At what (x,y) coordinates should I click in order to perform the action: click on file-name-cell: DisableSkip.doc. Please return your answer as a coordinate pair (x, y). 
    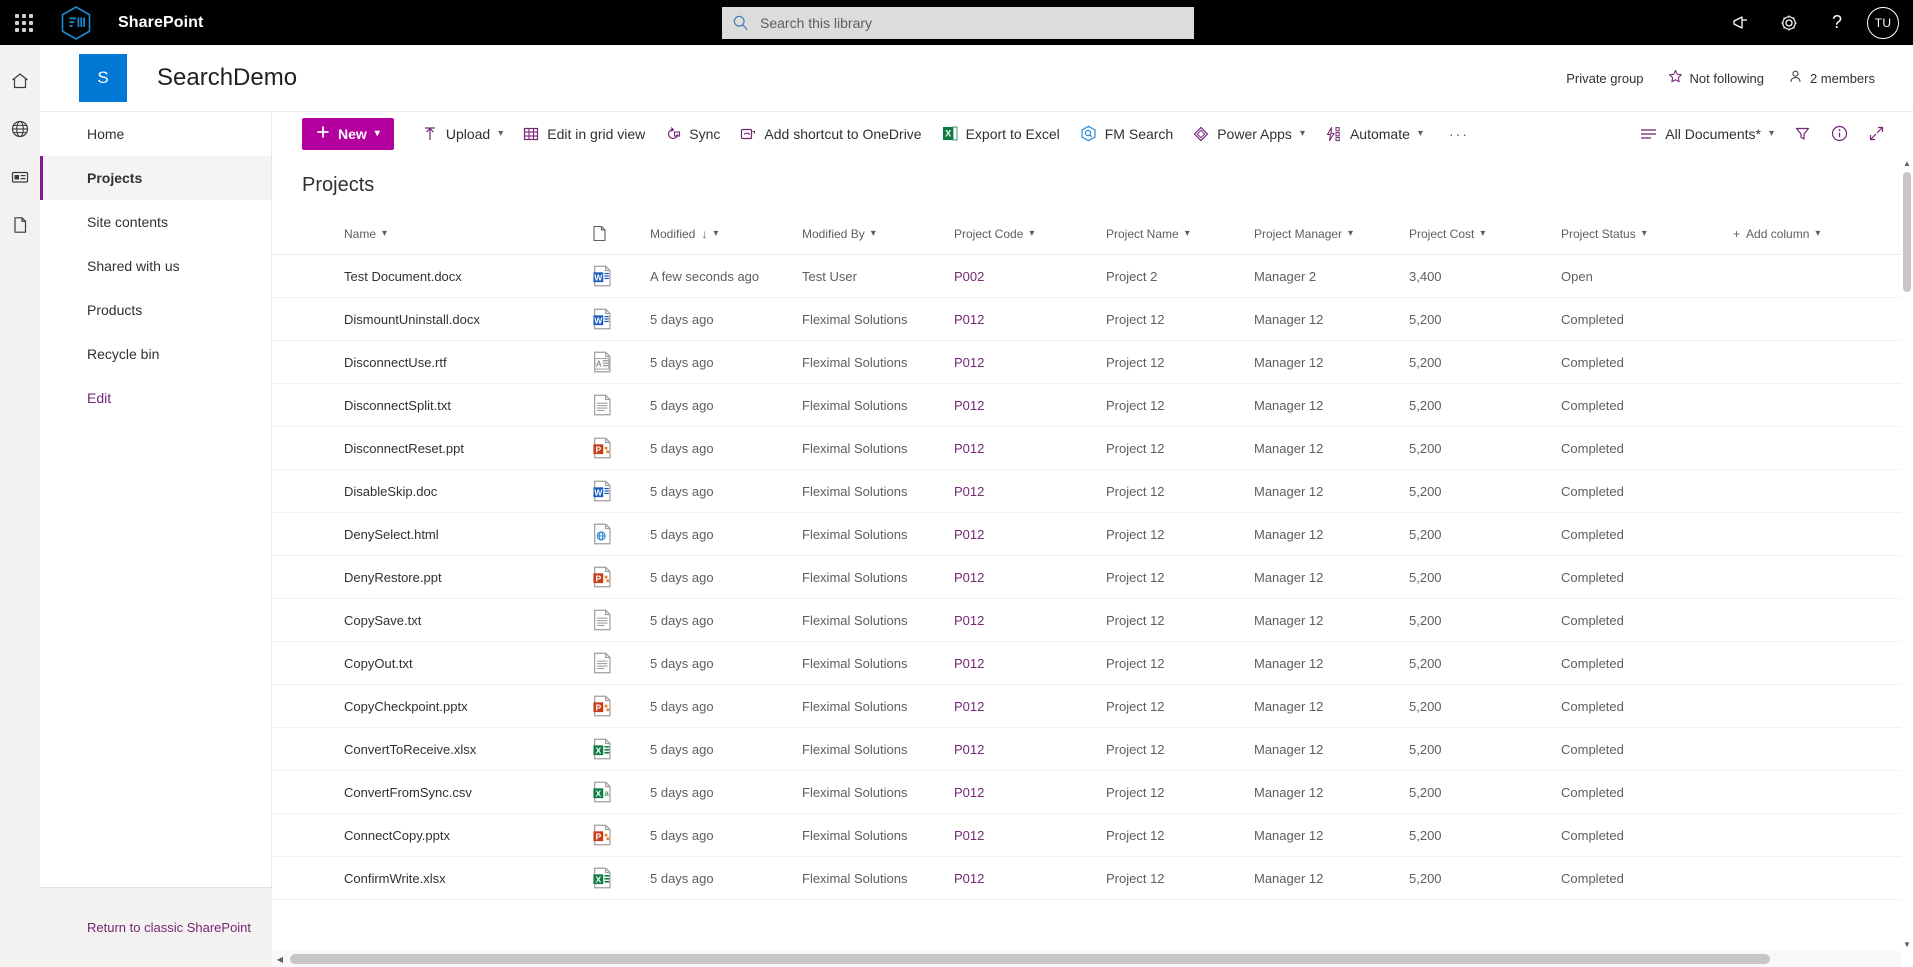
    Looking at the image, I should click on (468, 491).